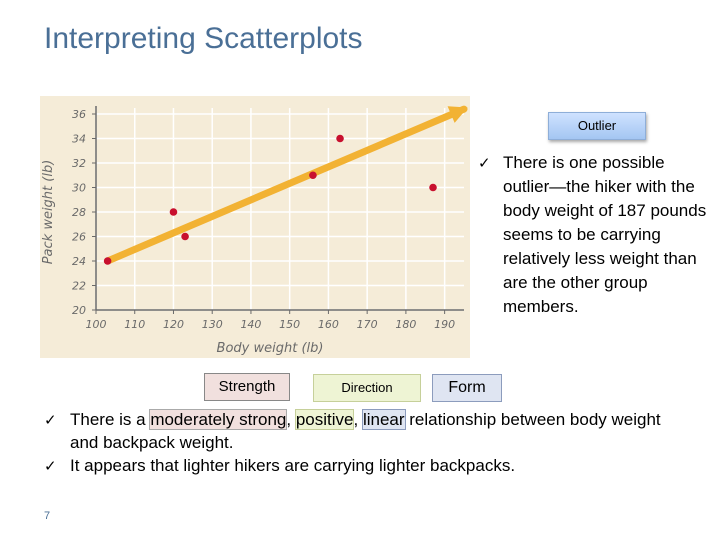  Describe the element at coordinates (328, 324) in the screenshot. I see `x-tick-label: 160` at that location.